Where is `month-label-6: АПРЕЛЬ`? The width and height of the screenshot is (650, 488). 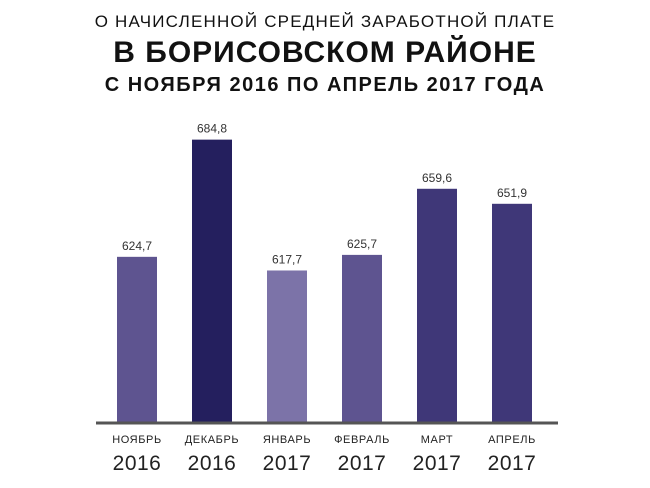
month-label-6: АПРЕЛЬ is located at coordinates (512, 440).